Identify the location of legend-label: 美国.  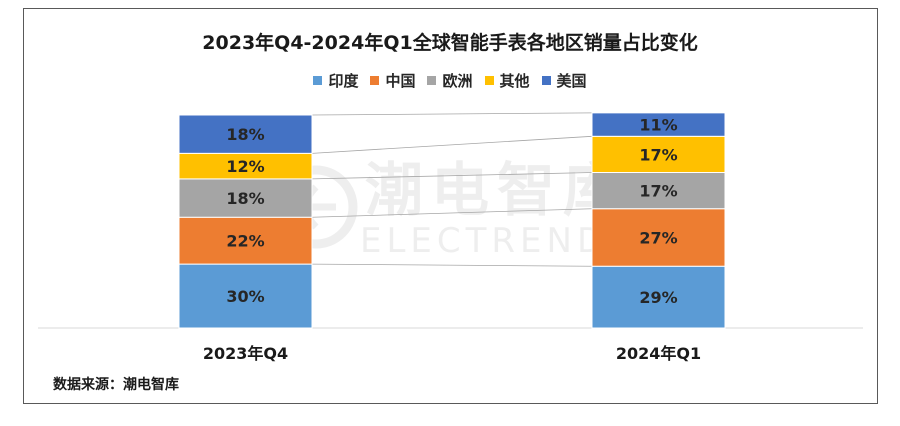
(571, 81).